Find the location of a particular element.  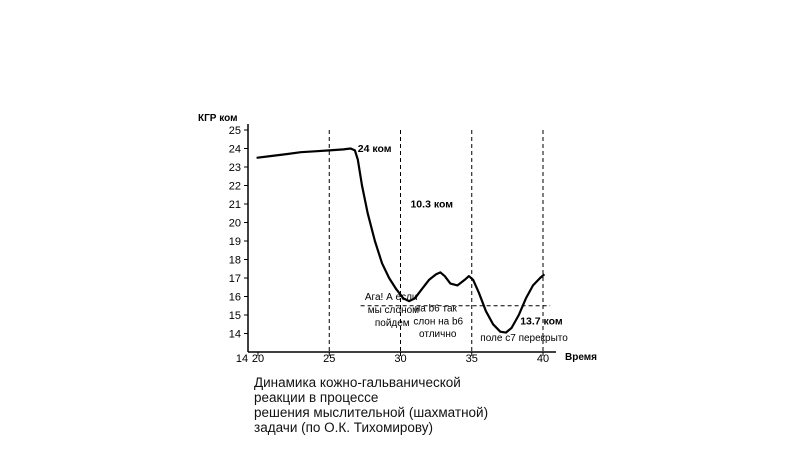

x-origin-label: 14 is located at coordinates (242, 359).